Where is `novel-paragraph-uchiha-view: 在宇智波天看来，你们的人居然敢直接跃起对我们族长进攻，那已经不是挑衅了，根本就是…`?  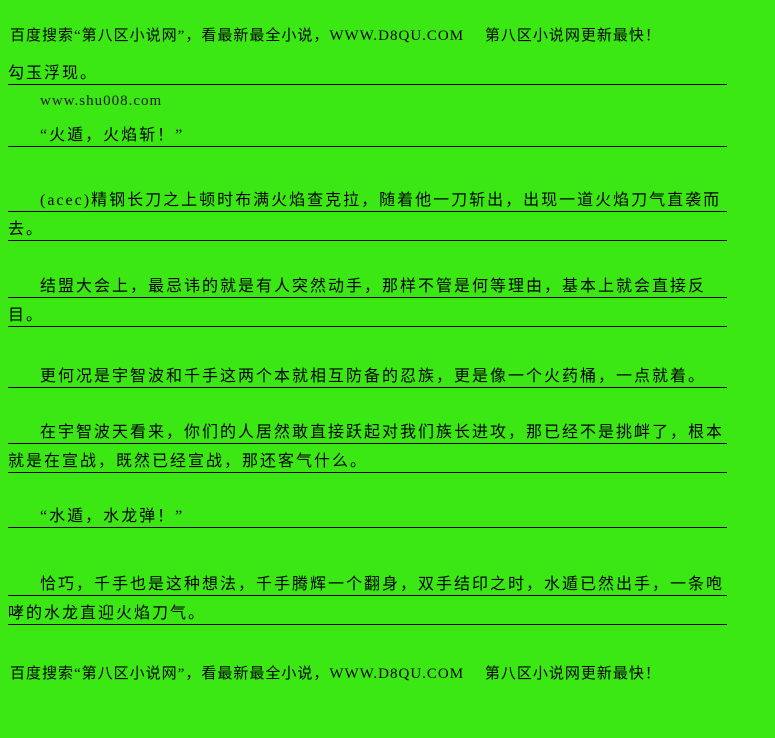 novel-paragraph-uchiha-view: 在宇智波天看来，你们的人居然敢直接跃起对我们族长进攻，那已经不是挑衅了，根本就是… is located at coordinates (367, 447).